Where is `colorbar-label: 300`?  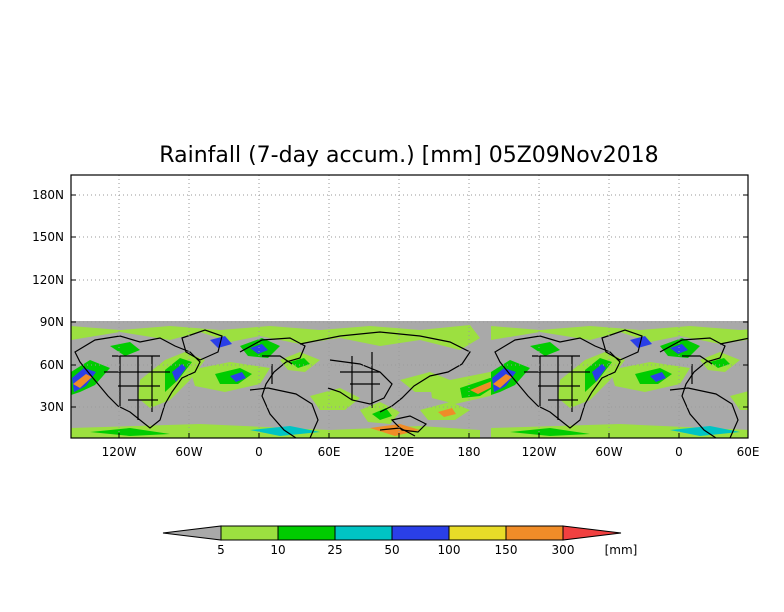 colorbar-label: 300 is located at coordinates (563, 550).